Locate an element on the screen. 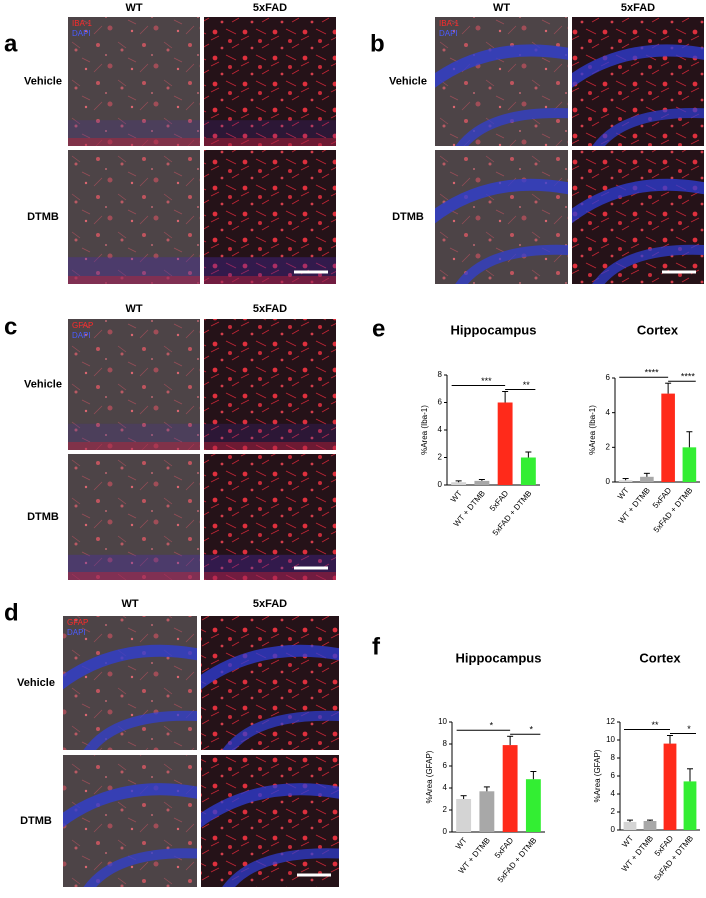 The width and height of the screenshot is (706, 898). y-tick-label: 8 is located at coordinates (440, 374).